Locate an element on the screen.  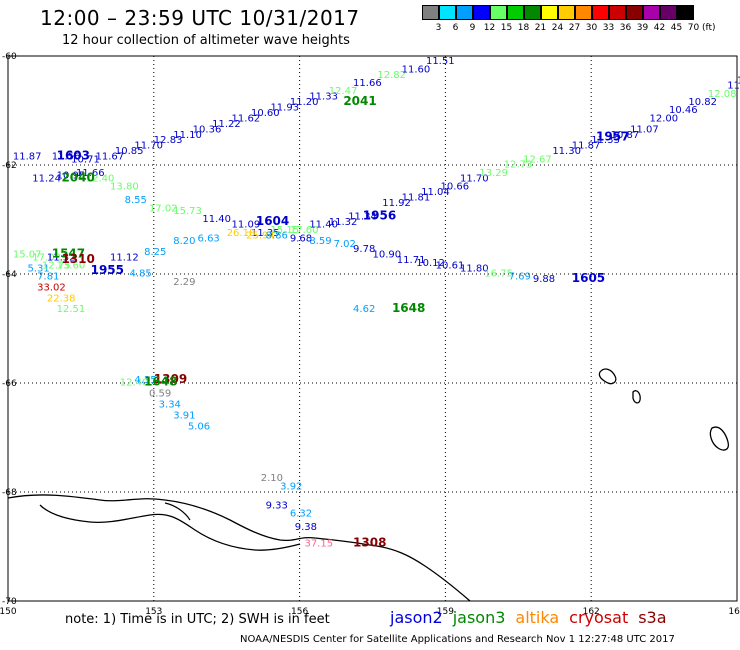
wave-height-label: 13.60 is located at coordinates (71, 266).